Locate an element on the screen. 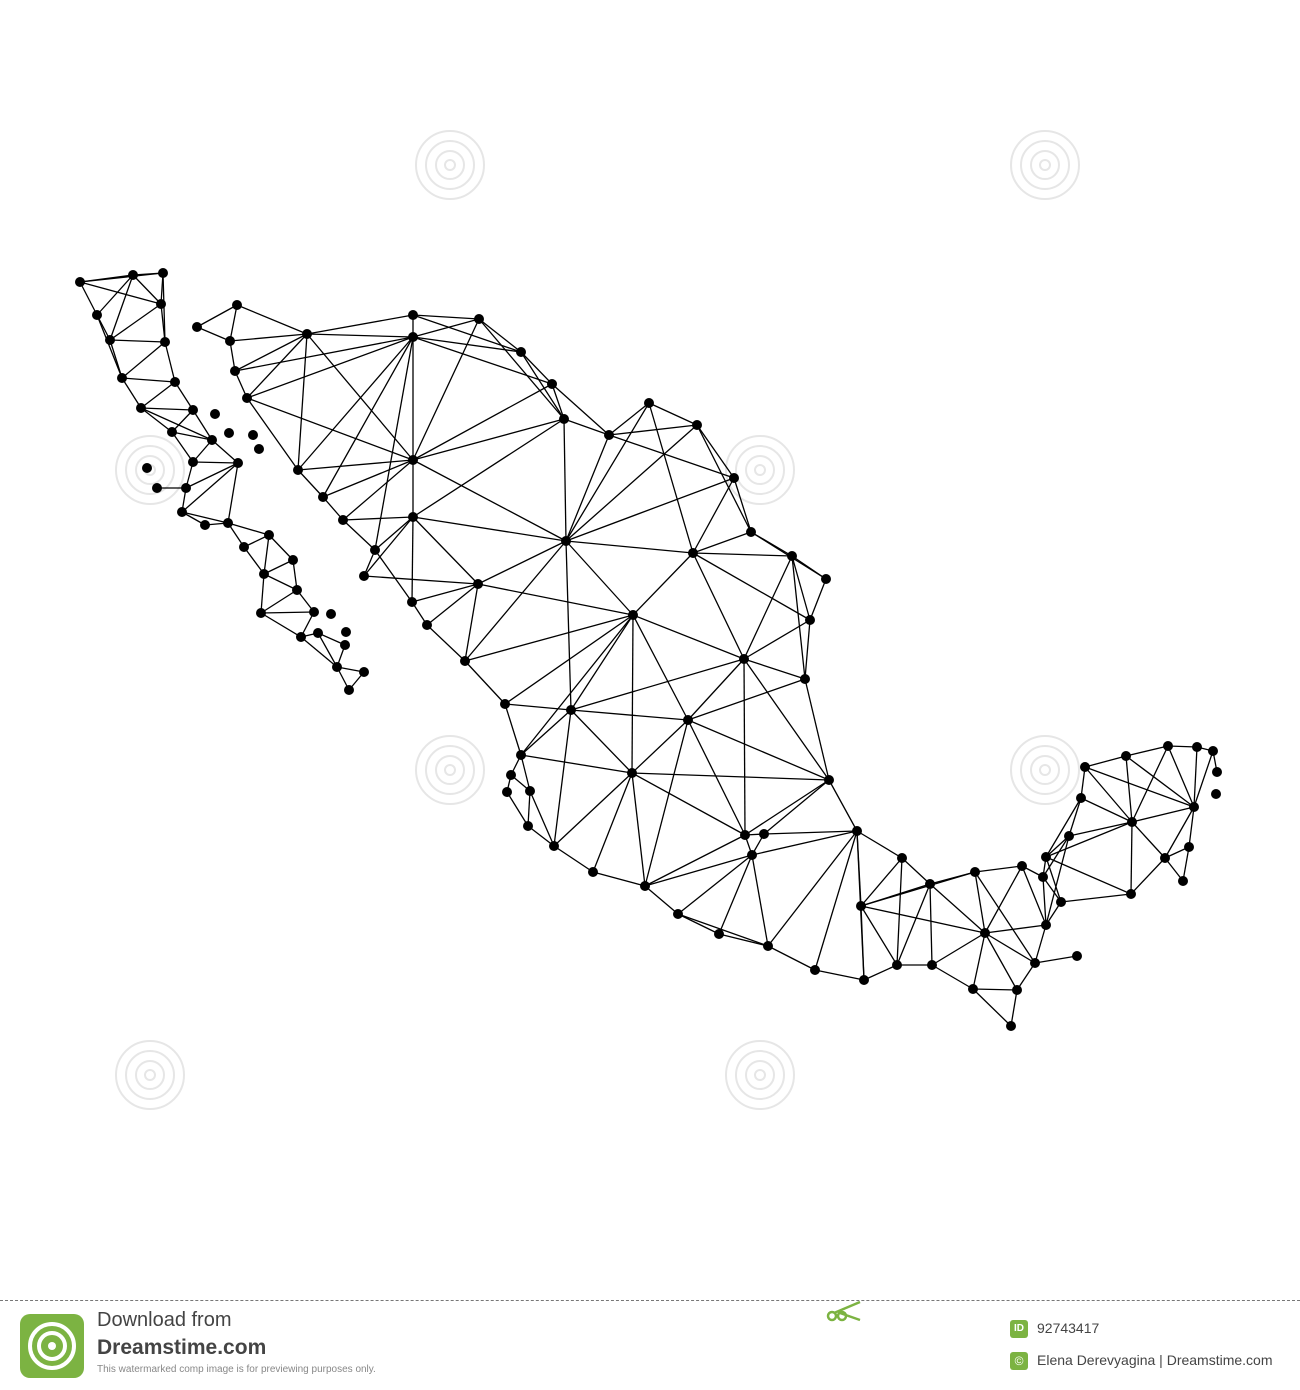 The height and width of the screenshot is (1390, 1300). dashed-cut-line is located at coordinates (650, 1300).